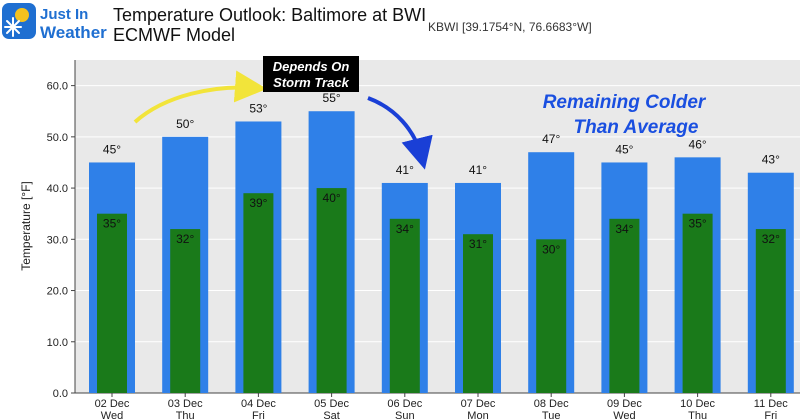 Image resolution: width=800 pixels, height=420 pixels. What do you see at coordinates (270, 15) in the screenshot?
I see `chart-title: Temperature Outlook: Baltimore at BWI` at bounding box center [270, 15].